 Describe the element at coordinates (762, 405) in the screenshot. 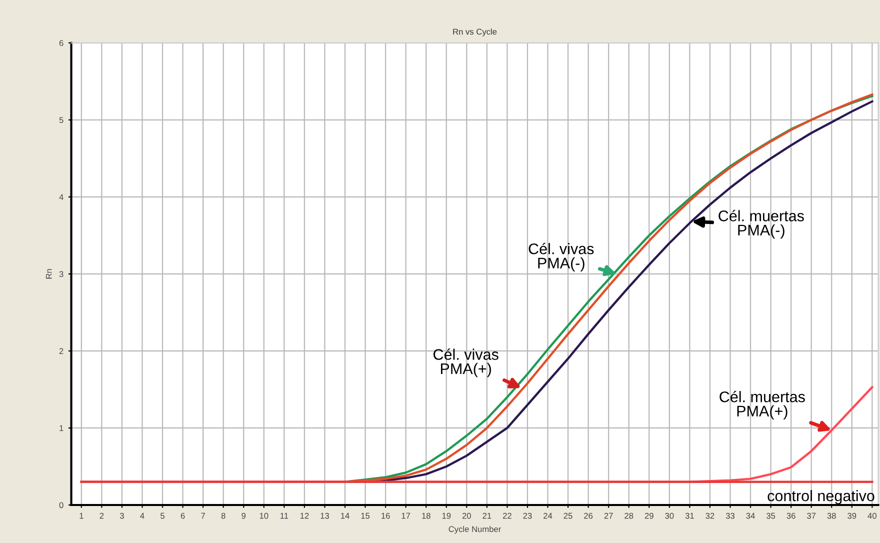

I see `annotation: Cél. muertas PMA(+)` at that location.